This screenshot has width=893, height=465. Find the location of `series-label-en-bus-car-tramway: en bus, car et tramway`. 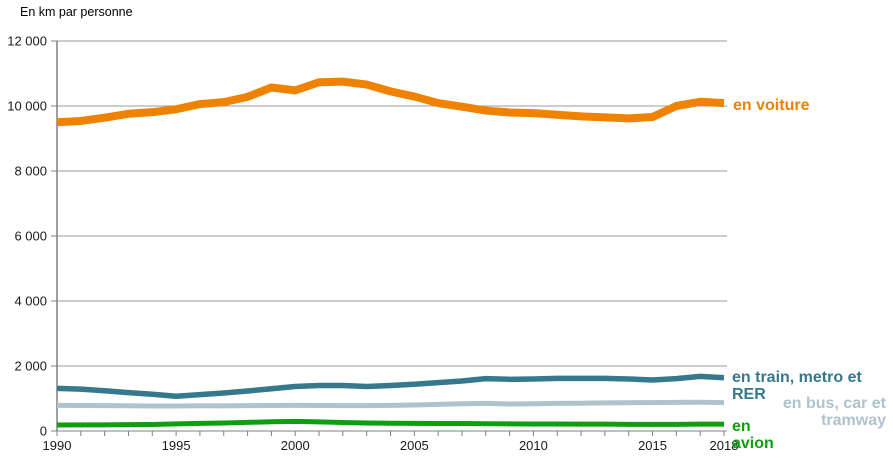

series-label-en-bus-car-tramway: en bus, car et tramway is located at coordinates (834, 412).